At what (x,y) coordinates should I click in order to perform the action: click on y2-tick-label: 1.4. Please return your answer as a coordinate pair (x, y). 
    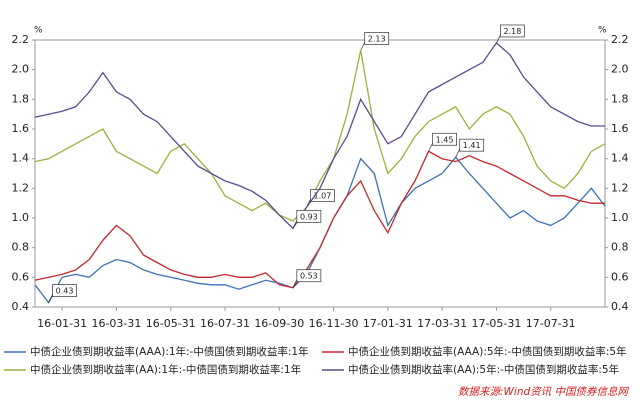
    Looking at the image, I should click on (620, 158).